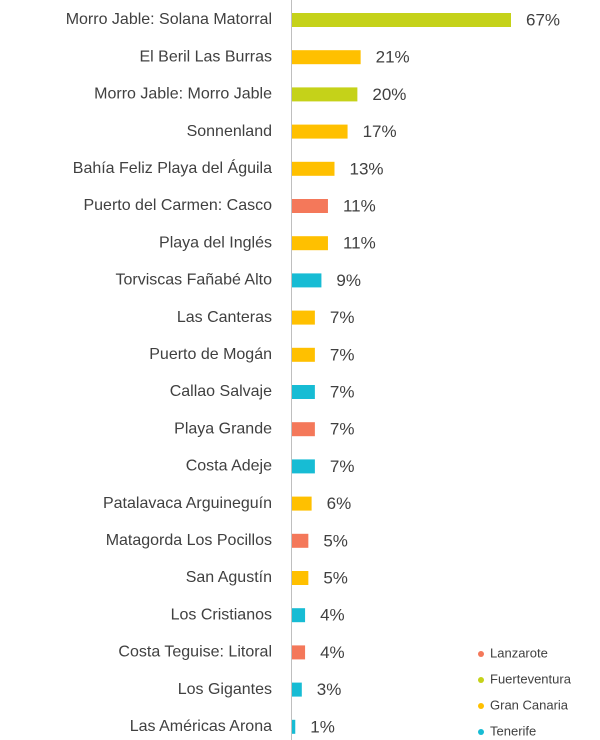  Describe the element at coordinates (224, 317) in the screenshot. I see `category-label: Las Canteras` at that location.